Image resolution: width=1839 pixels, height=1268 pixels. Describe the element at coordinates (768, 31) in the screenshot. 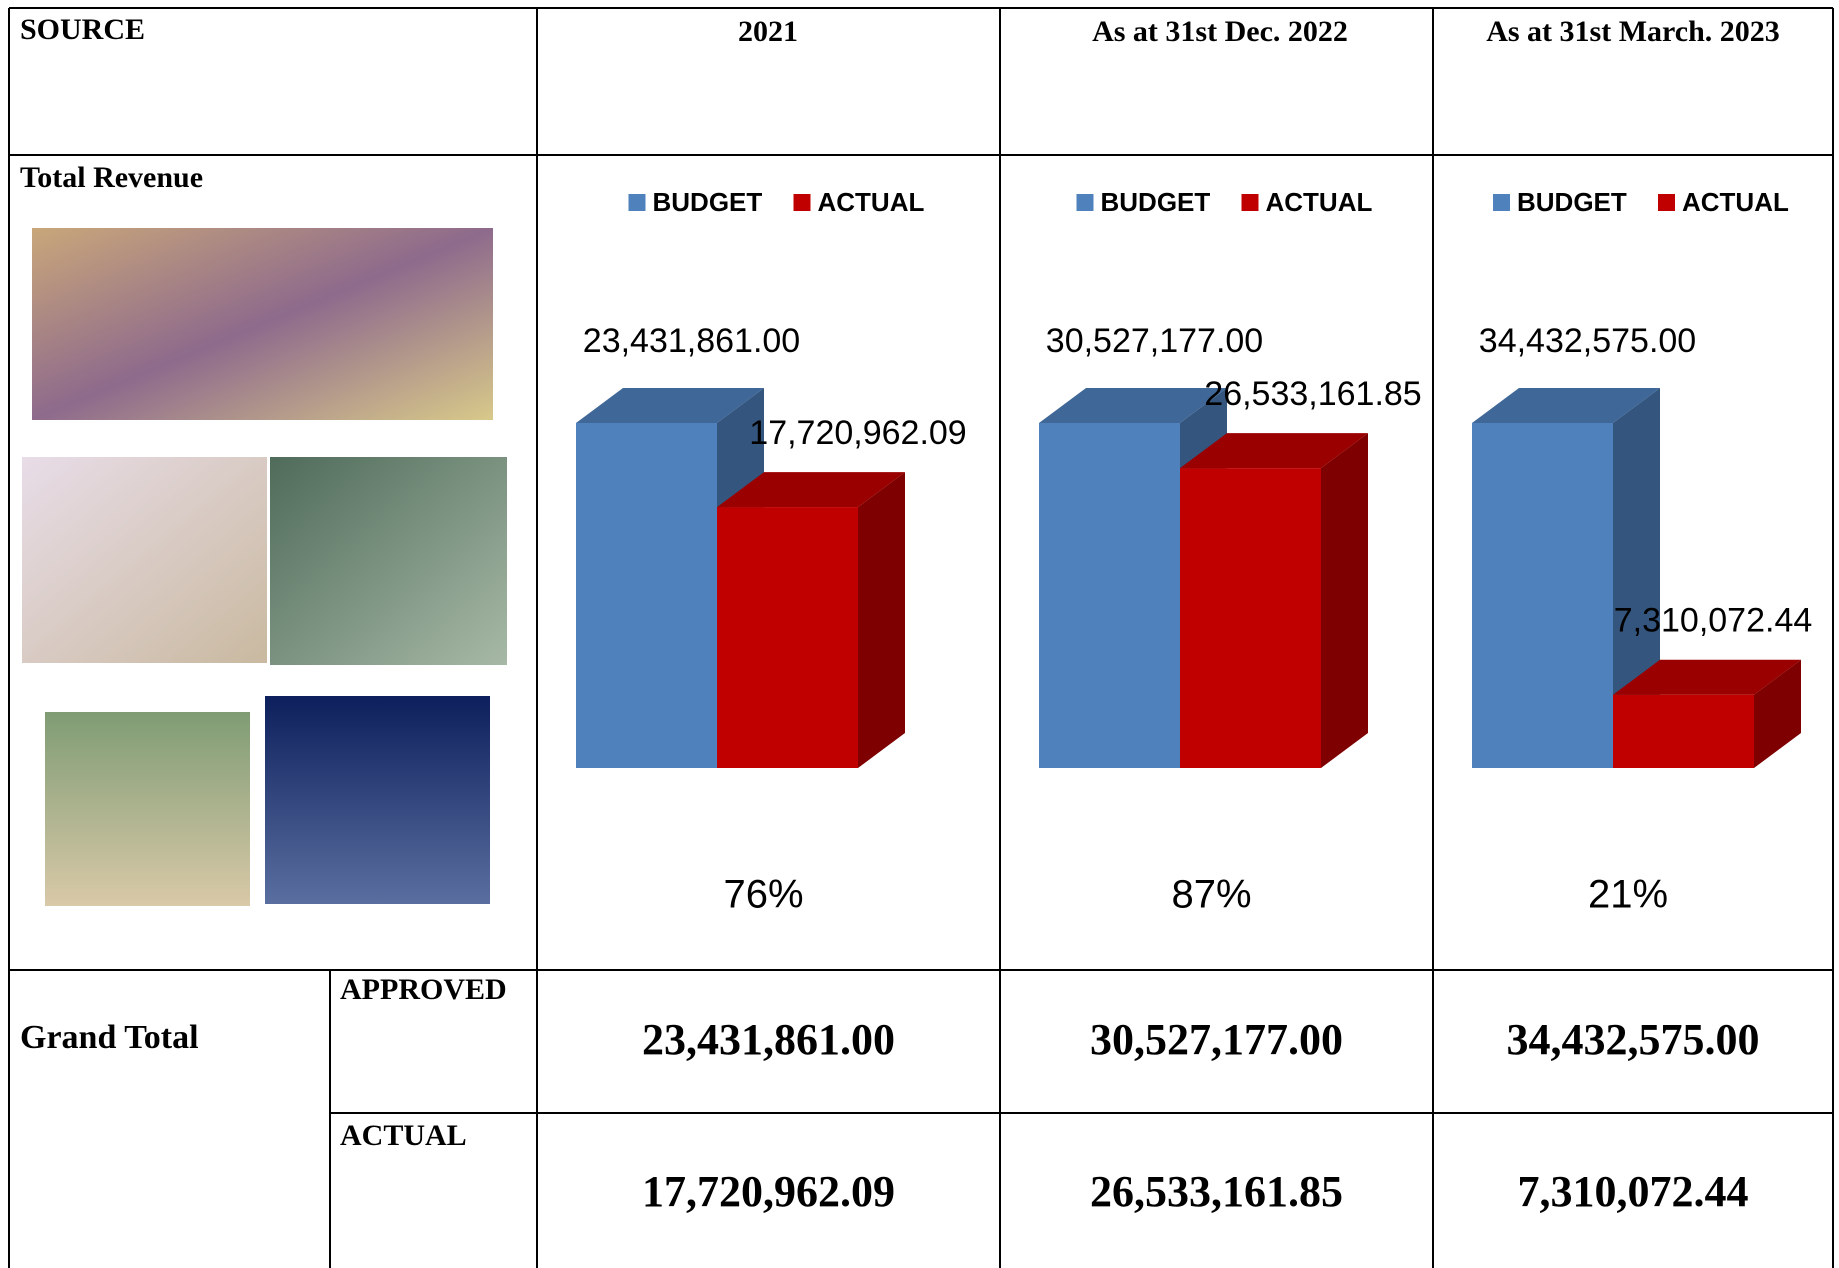

I see `header-year: 2021` at that location.